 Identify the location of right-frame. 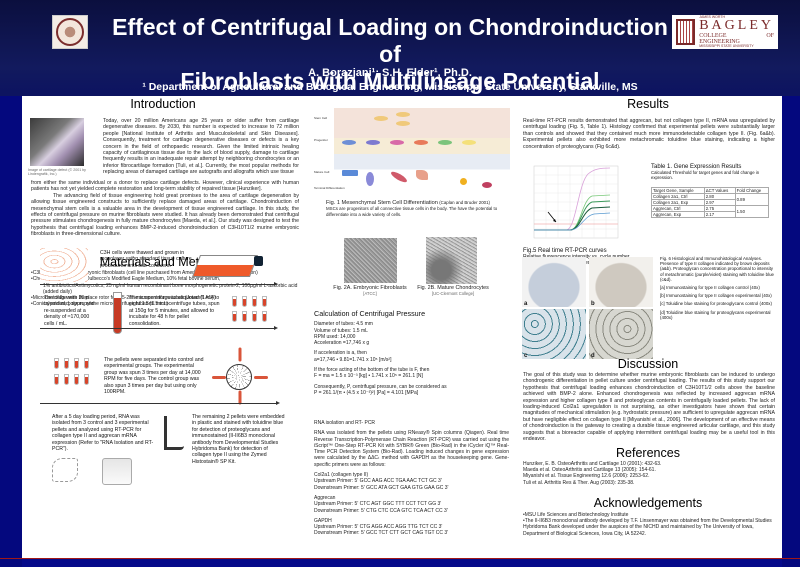
(791, 331).